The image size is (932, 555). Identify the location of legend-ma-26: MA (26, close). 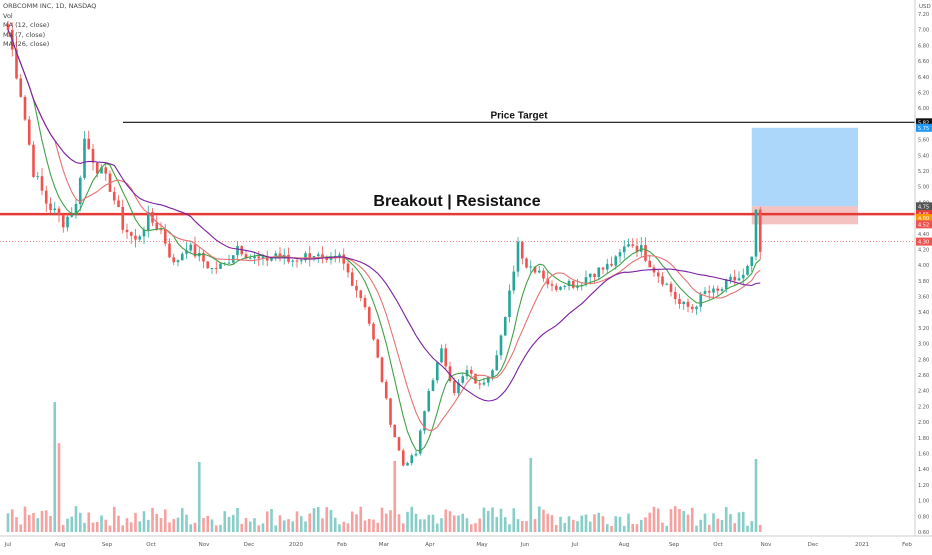
(26, 44).